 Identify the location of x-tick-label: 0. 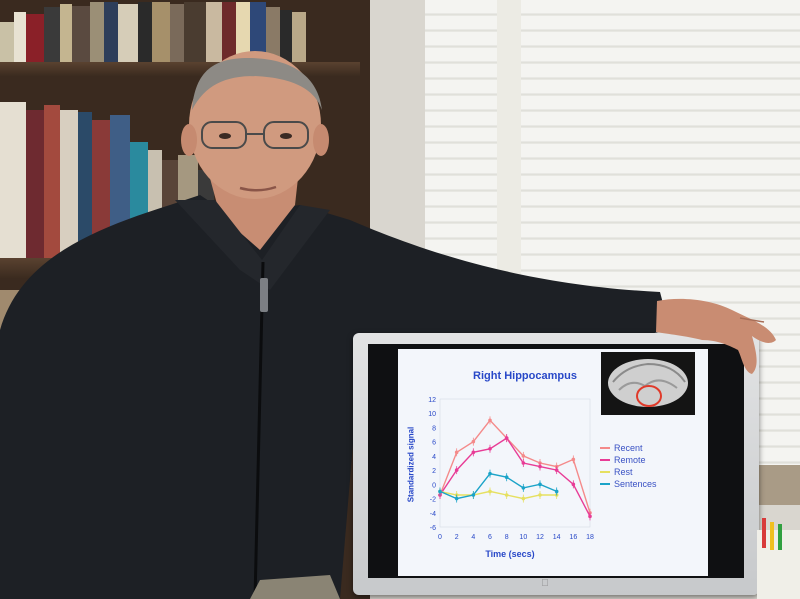
(440, 537).